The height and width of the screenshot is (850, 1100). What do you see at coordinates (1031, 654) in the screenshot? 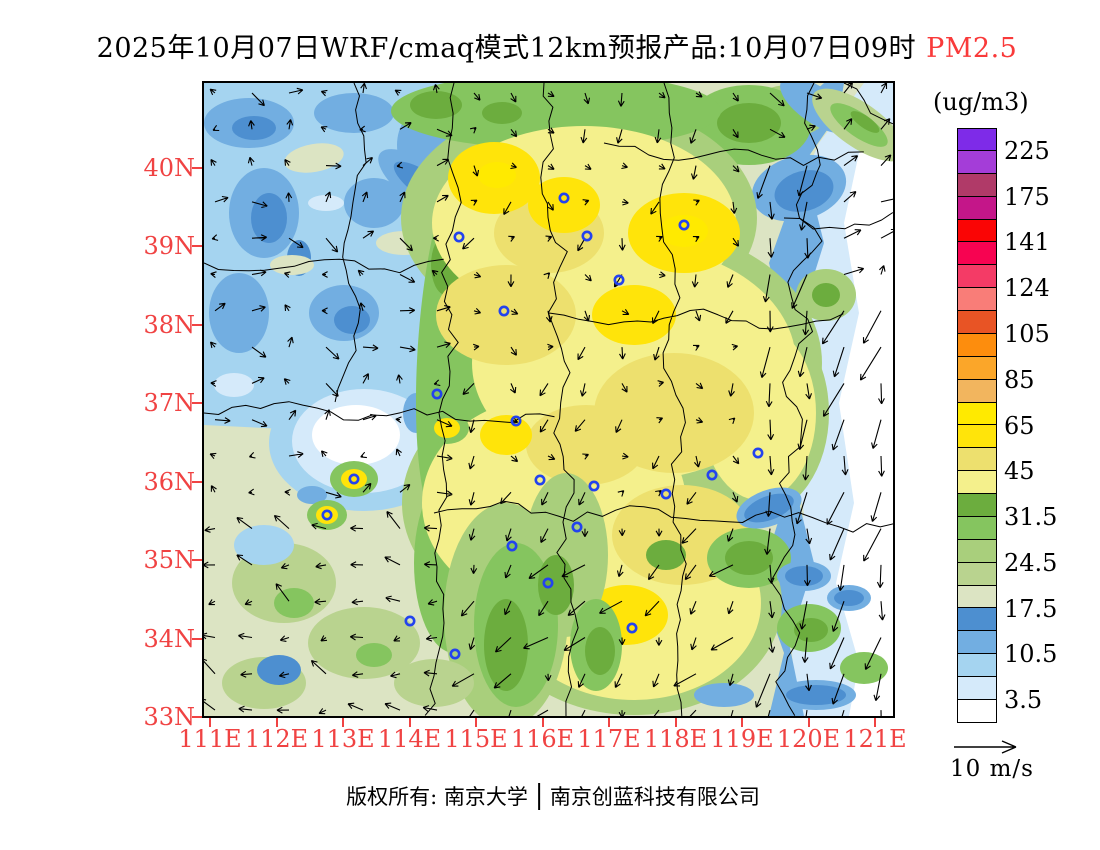
I see `legend-value-label: 10.5` at bounding box center [1031, 654].